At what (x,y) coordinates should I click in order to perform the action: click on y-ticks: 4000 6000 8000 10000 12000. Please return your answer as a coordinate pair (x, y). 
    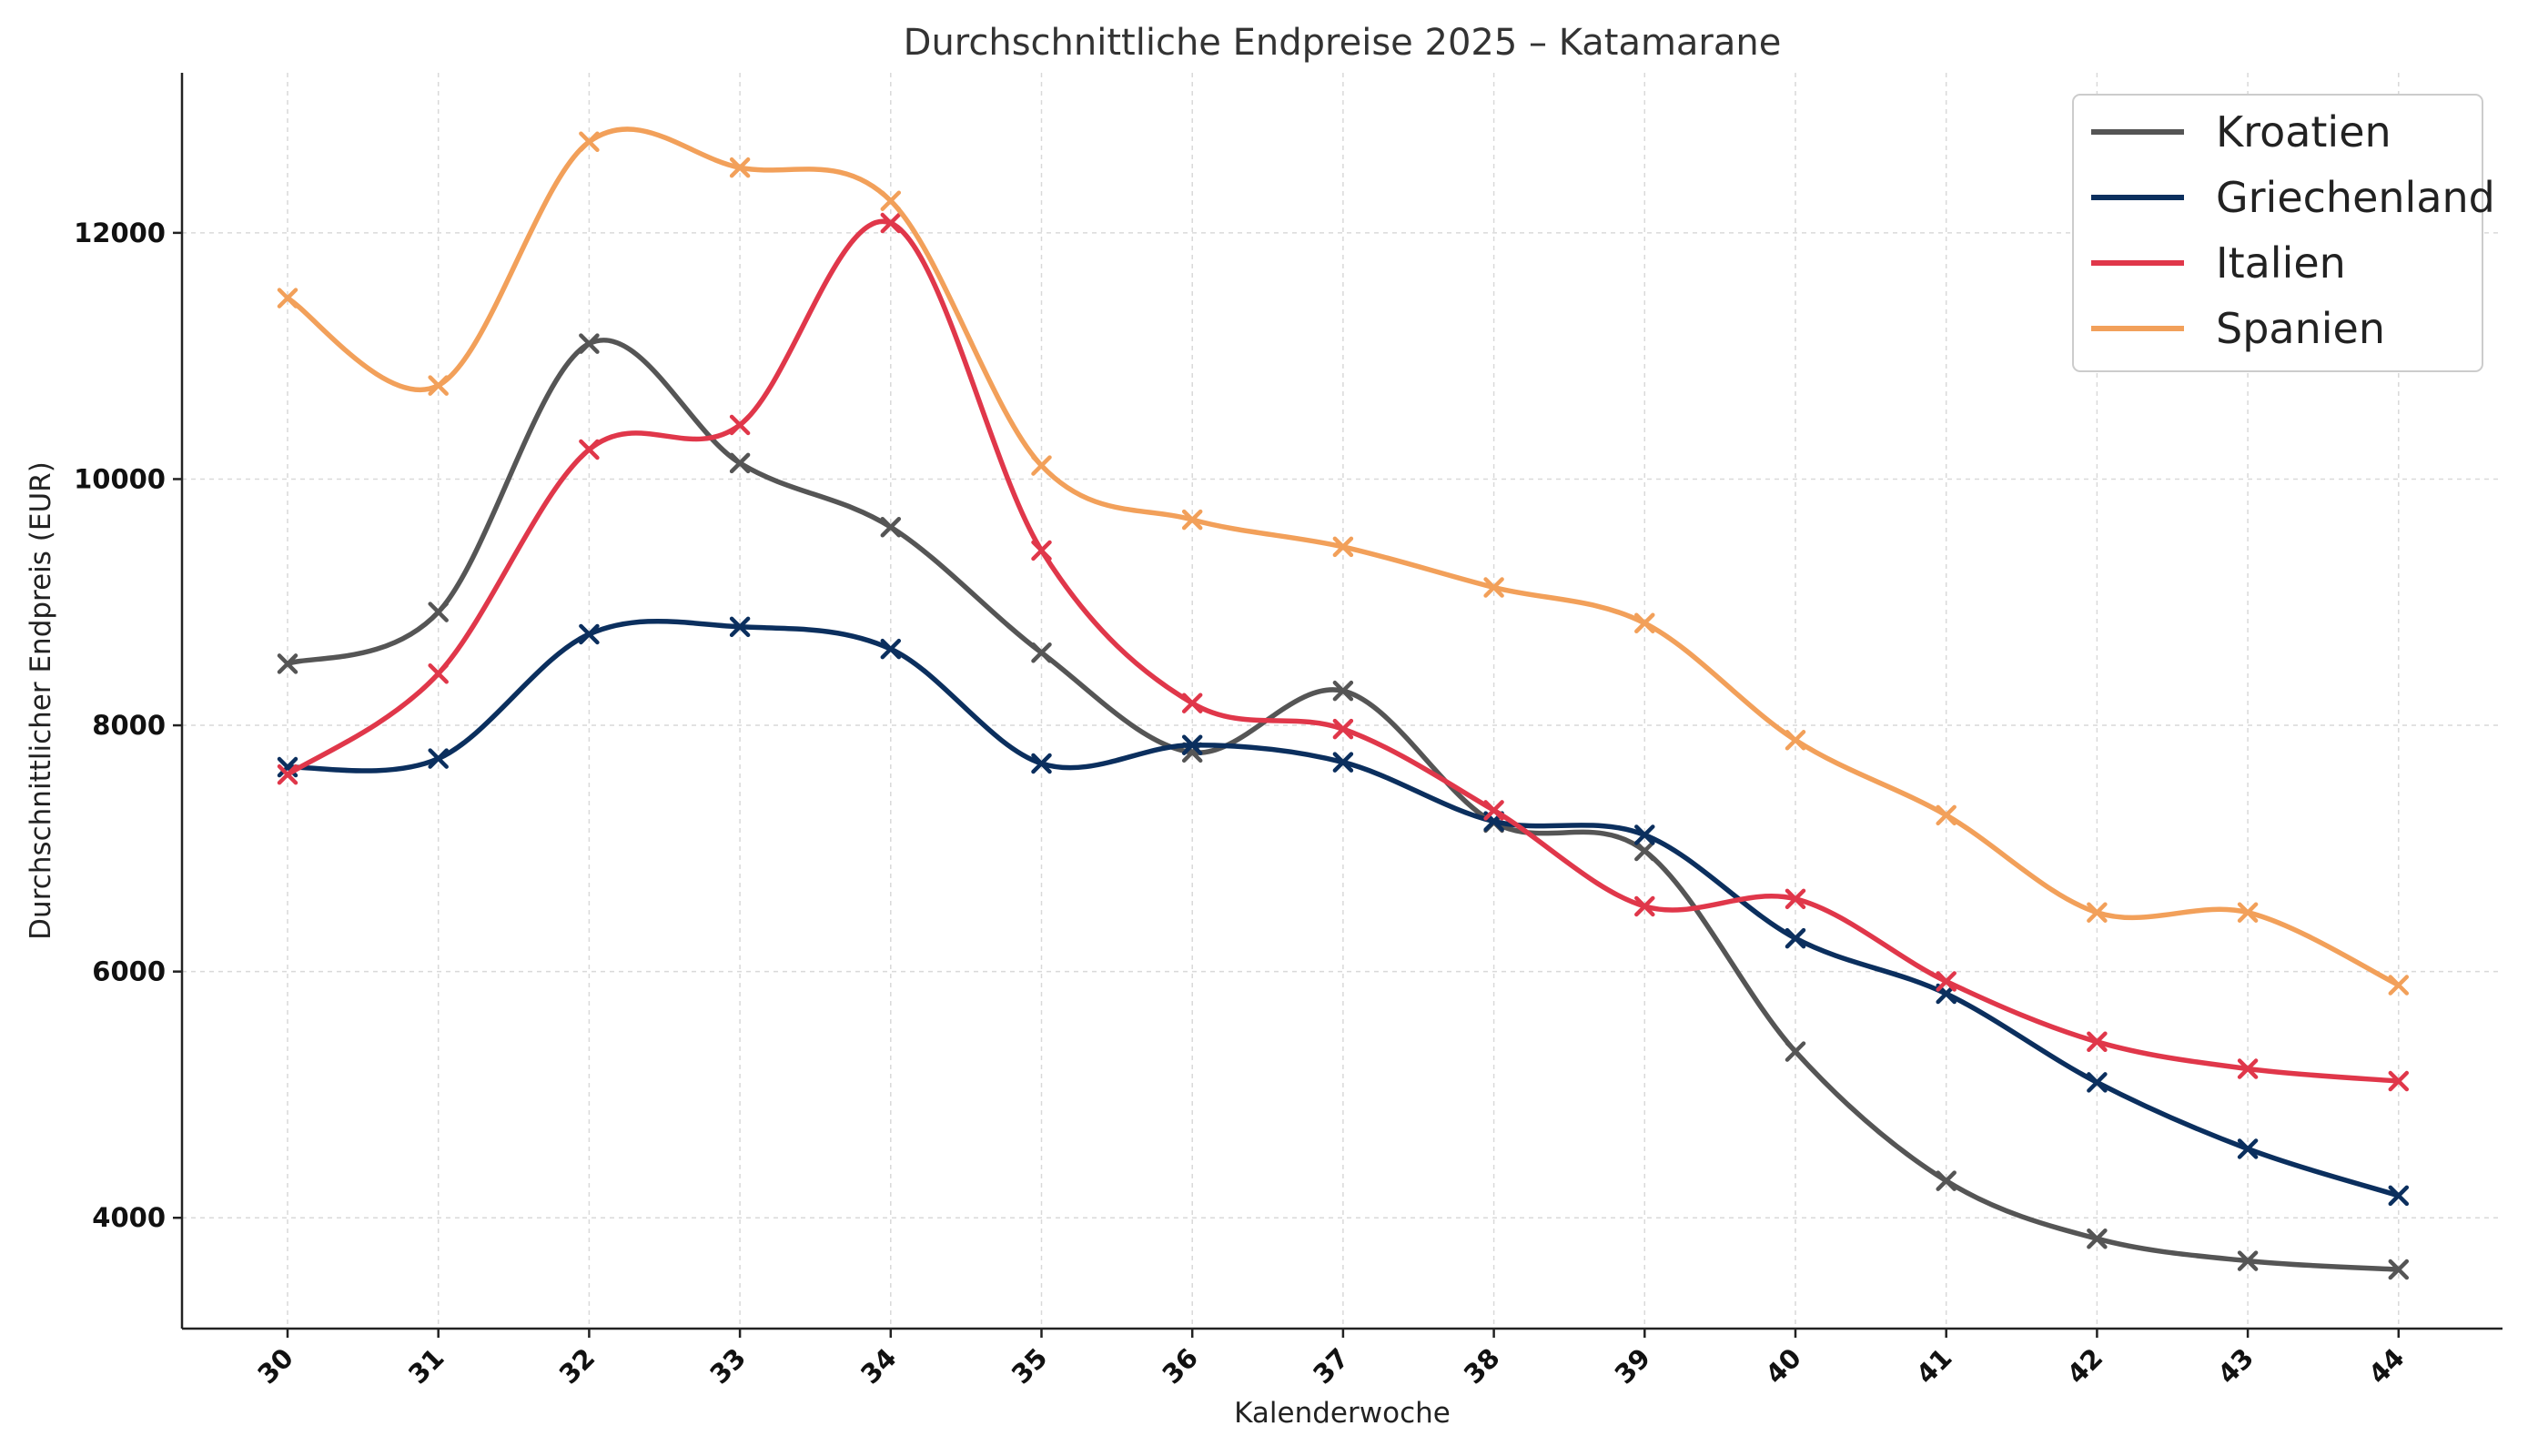
    Looking at the image, I should click on (128, 725).